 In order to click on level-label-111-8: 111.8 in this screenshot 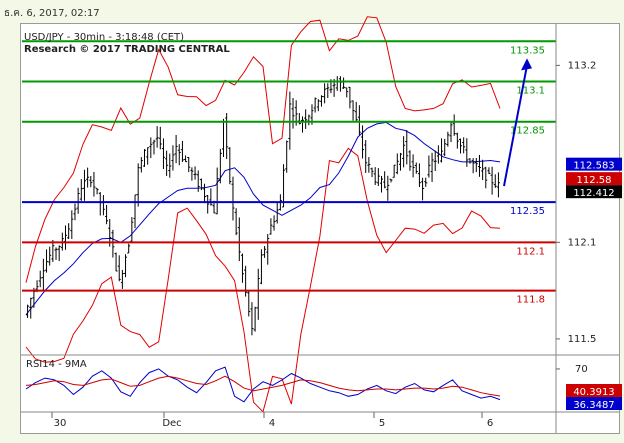, I will do `click(530, 300)`.